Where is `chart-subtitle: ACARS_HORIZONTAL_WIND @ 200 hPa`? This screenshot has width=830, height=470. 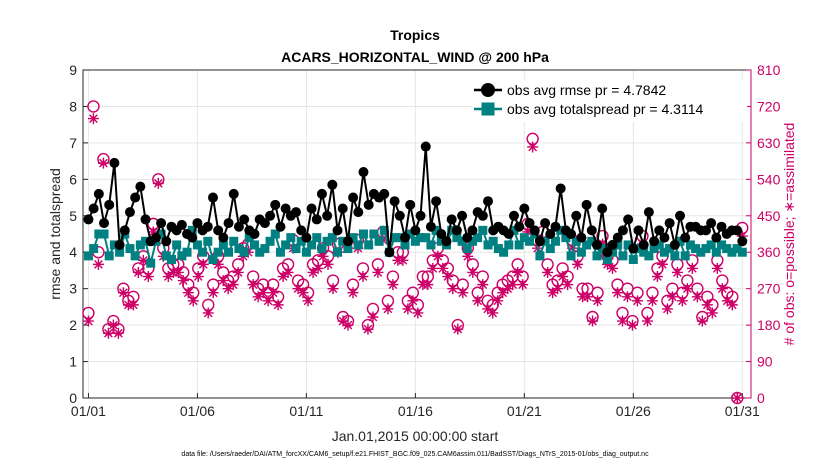 chart-subtitle: ACARS_HORIZONTAL_WIND @ 200 hPa is located at coordinates (415, 57).